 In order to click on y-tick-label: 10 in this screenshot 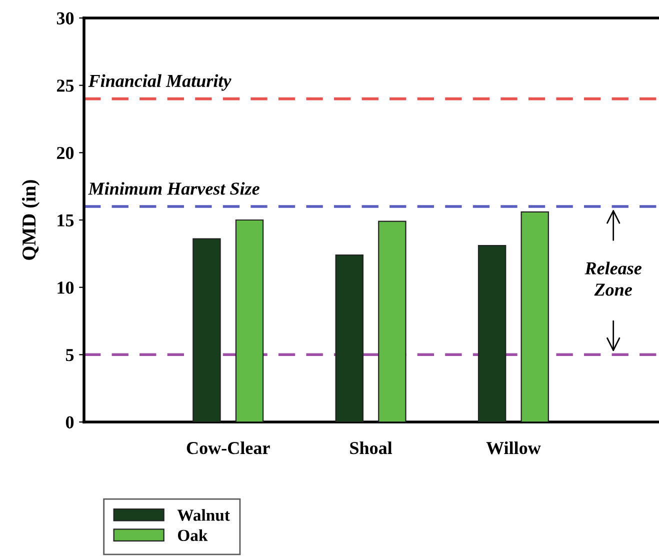, I will do `click(66, 288)`.